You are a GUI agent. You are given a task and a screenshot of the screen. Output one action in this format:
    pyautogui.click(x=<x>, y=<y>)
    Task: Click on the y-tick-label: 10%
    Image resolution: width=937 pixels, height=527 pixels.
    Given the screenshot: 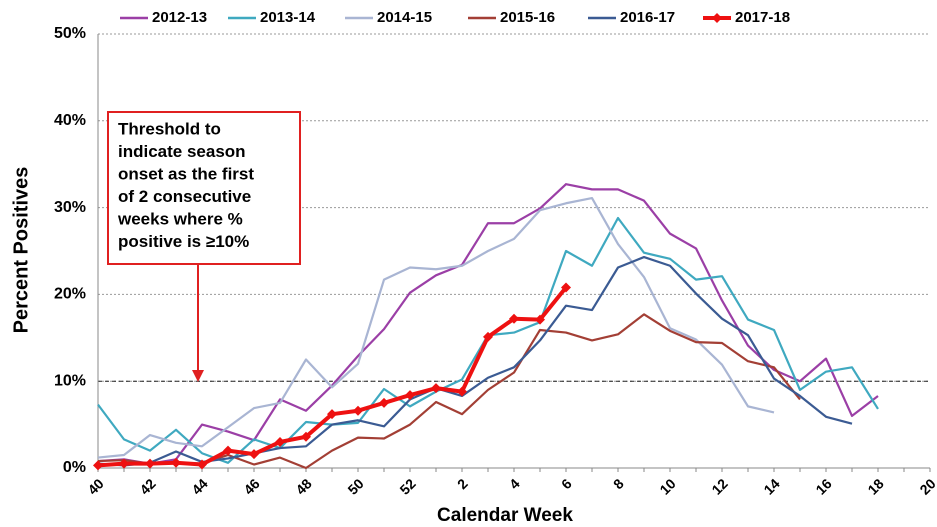 What is the action you would take?
    pyautogui.click(x=70, y=380)
    